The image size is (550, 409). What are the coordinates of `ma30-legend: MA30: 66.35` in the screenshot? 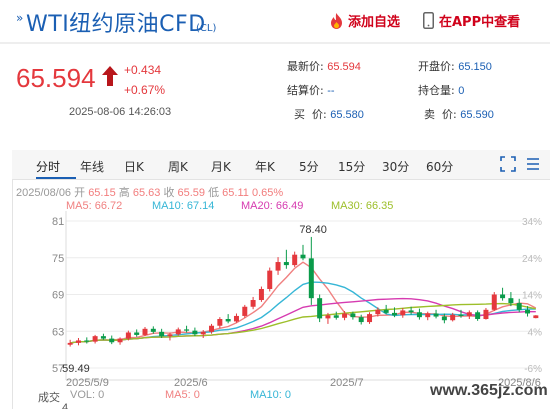 It's located at (362, 206).